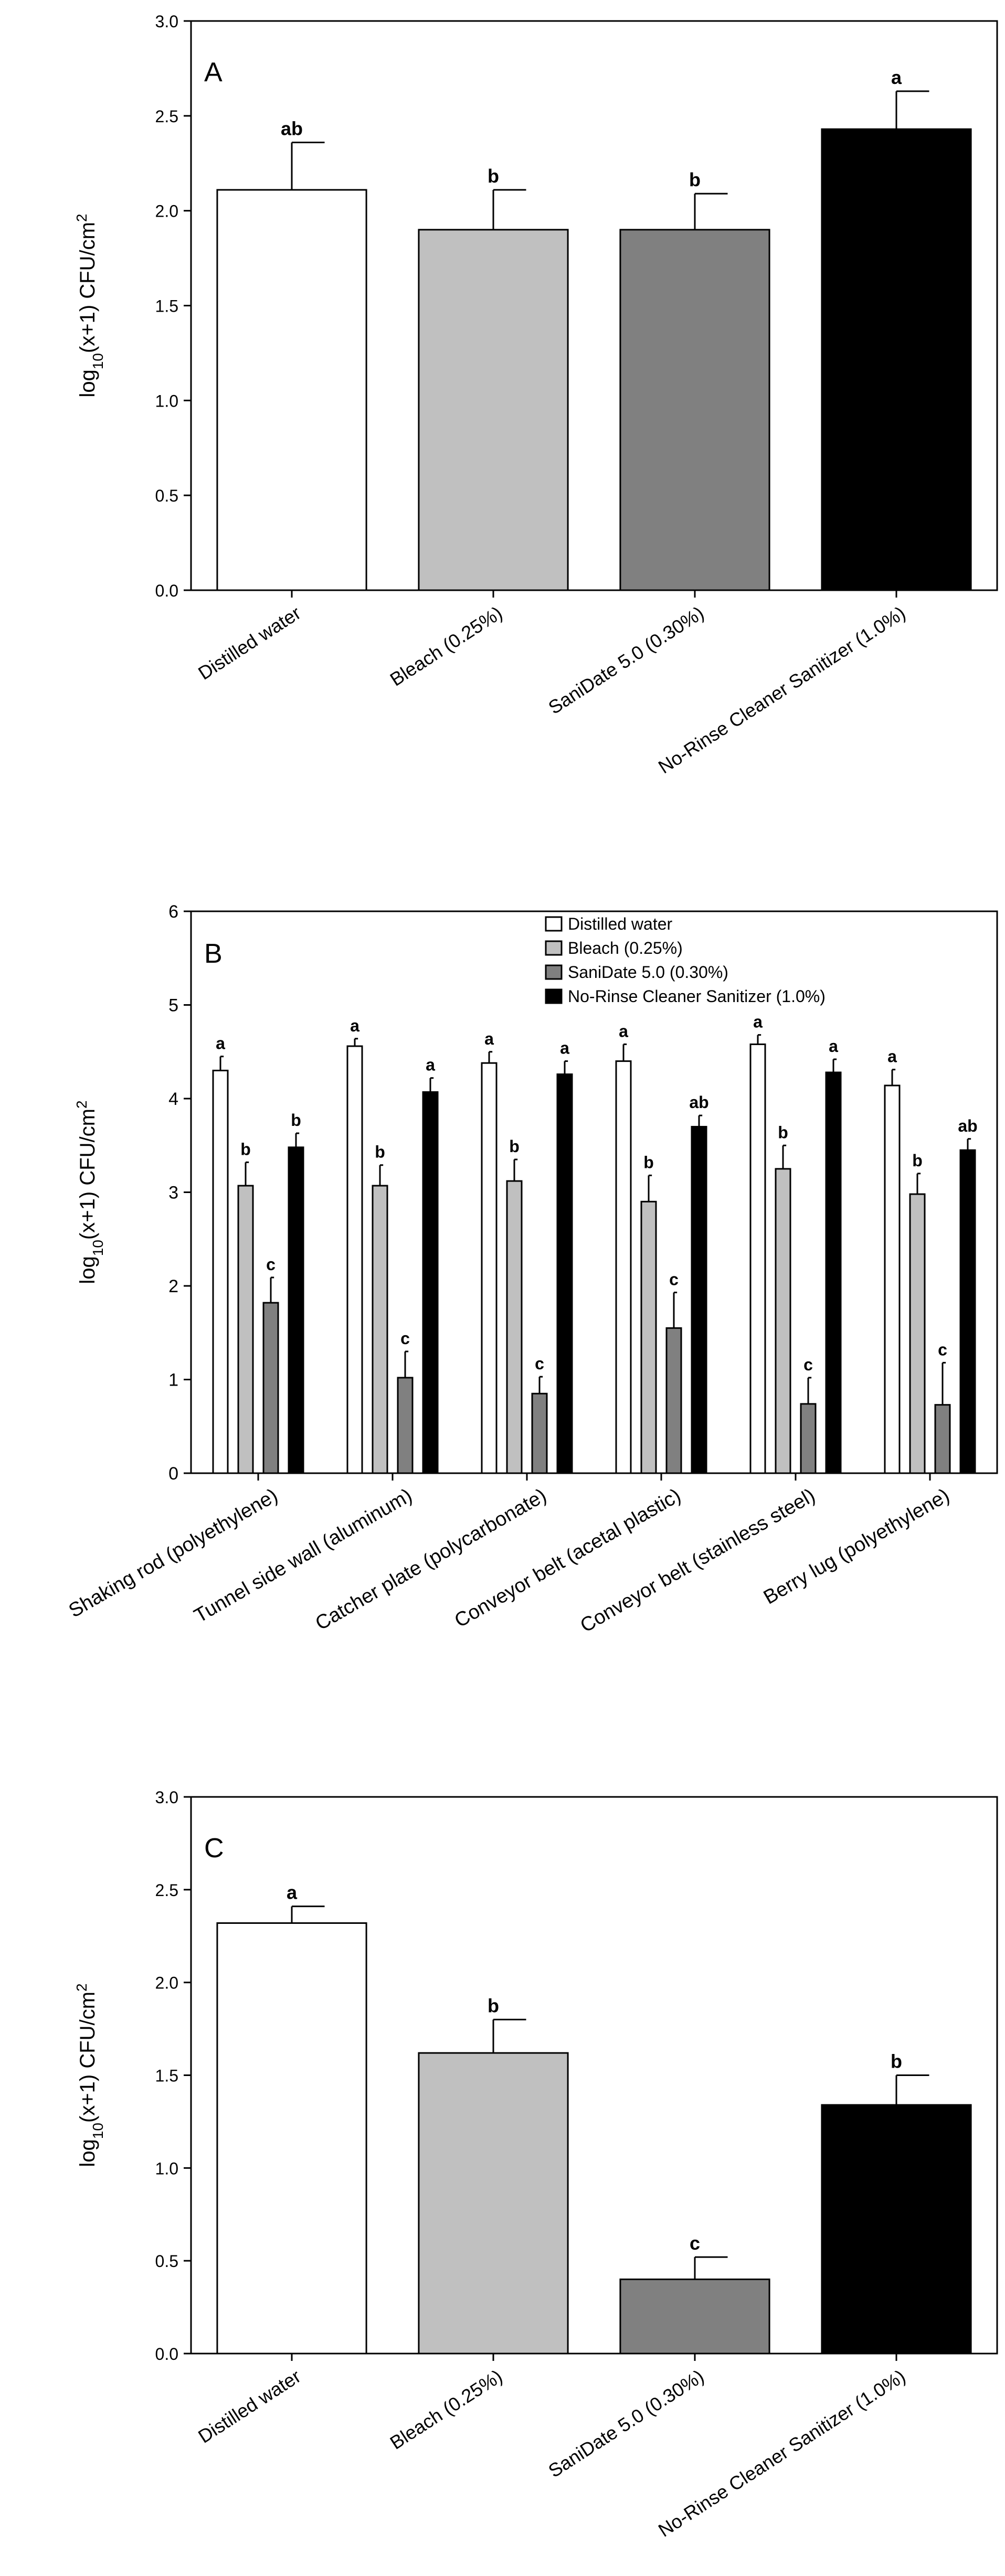 The height and width of the screenshot is (2576, 1005). I want to click on x-category-label: Catcher plate (polycarbonate), so click(431, 1559).